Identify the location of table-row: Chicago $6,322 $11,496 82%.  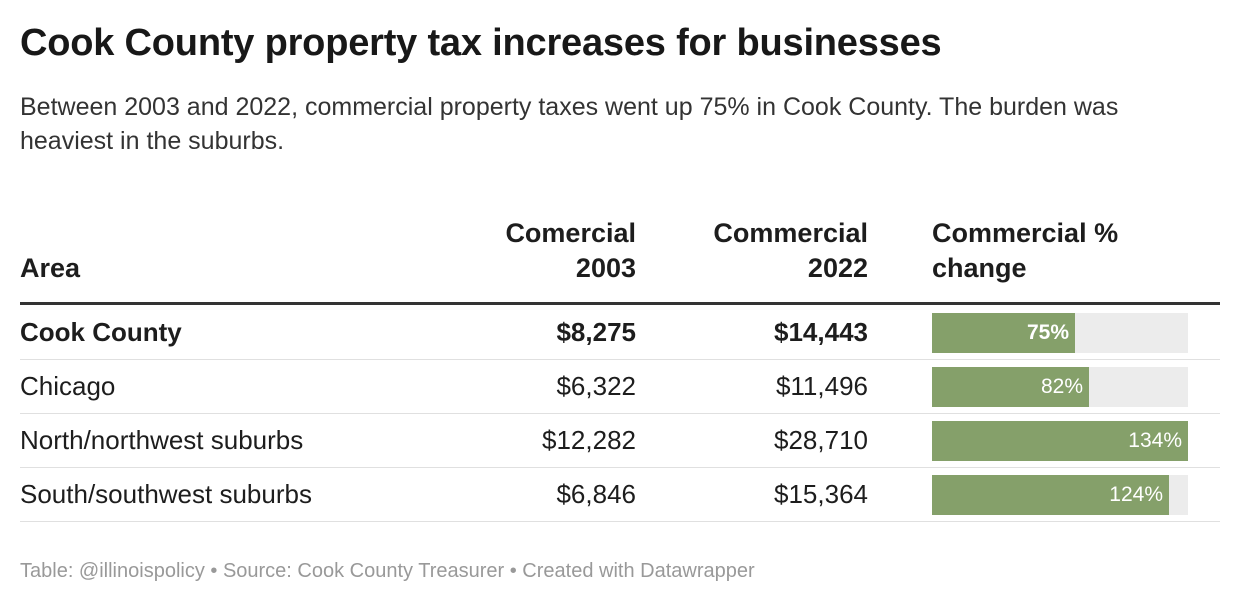
(620, 386).